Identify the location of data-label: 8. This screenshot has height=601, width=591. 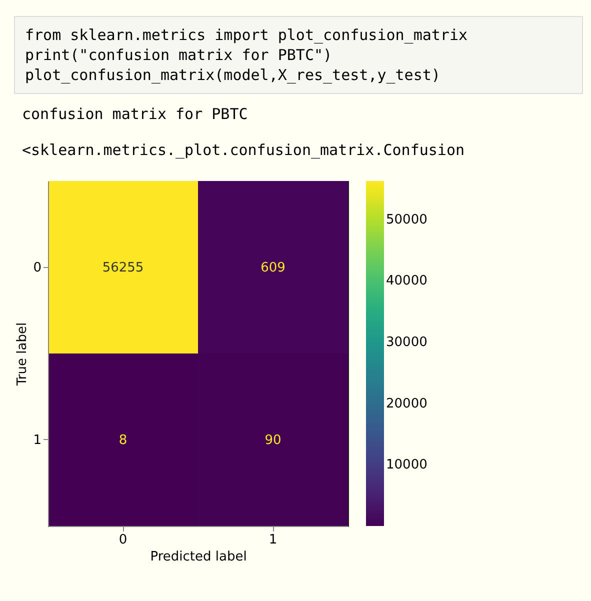
(123, 440).